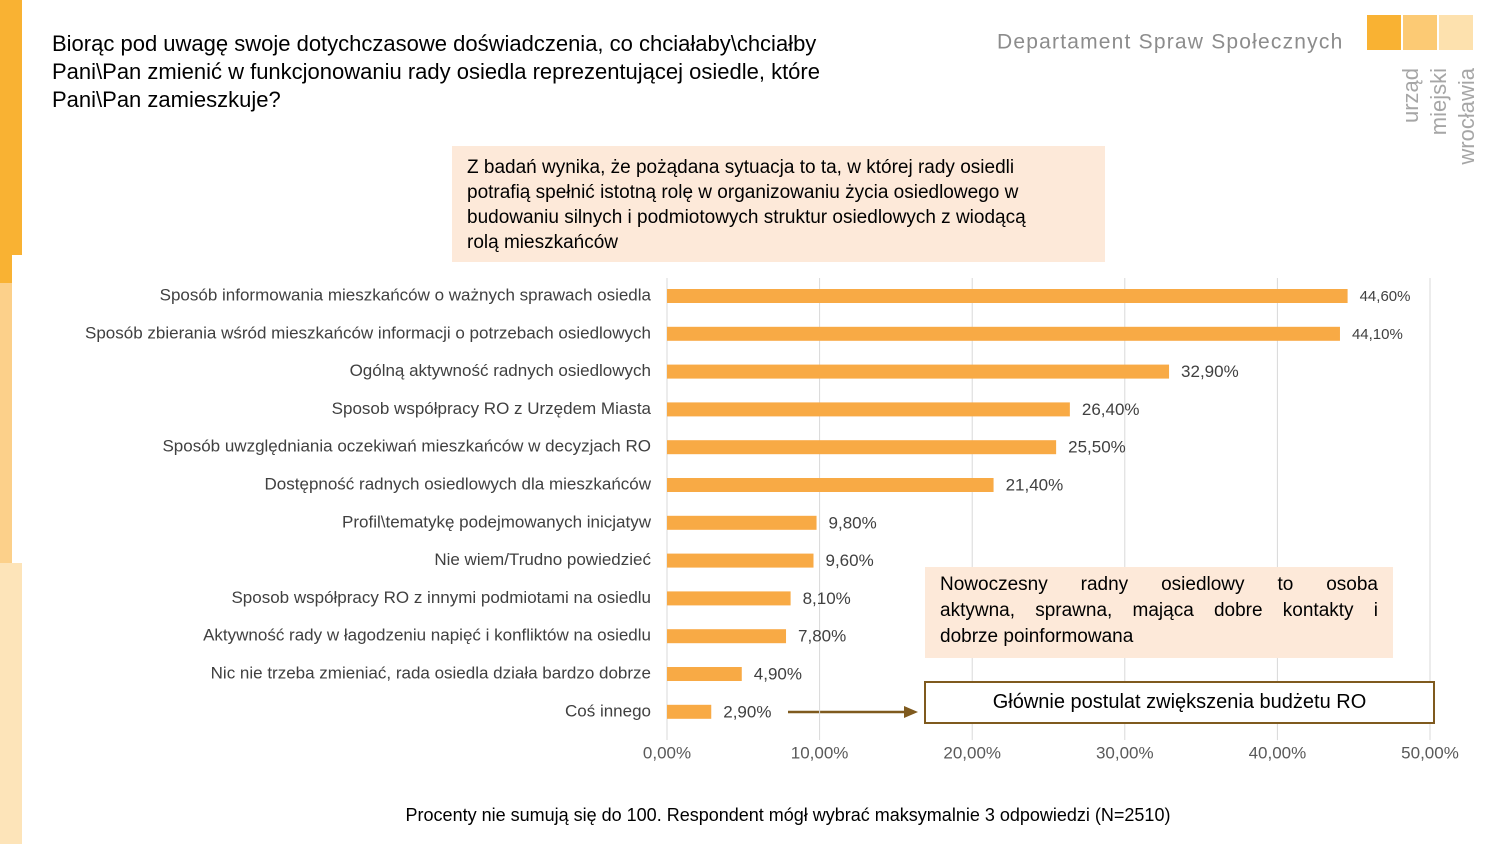  Describe the element at coordinates (1210, 371) in the screenshot. I see `value-label: 32,90%` at that location.